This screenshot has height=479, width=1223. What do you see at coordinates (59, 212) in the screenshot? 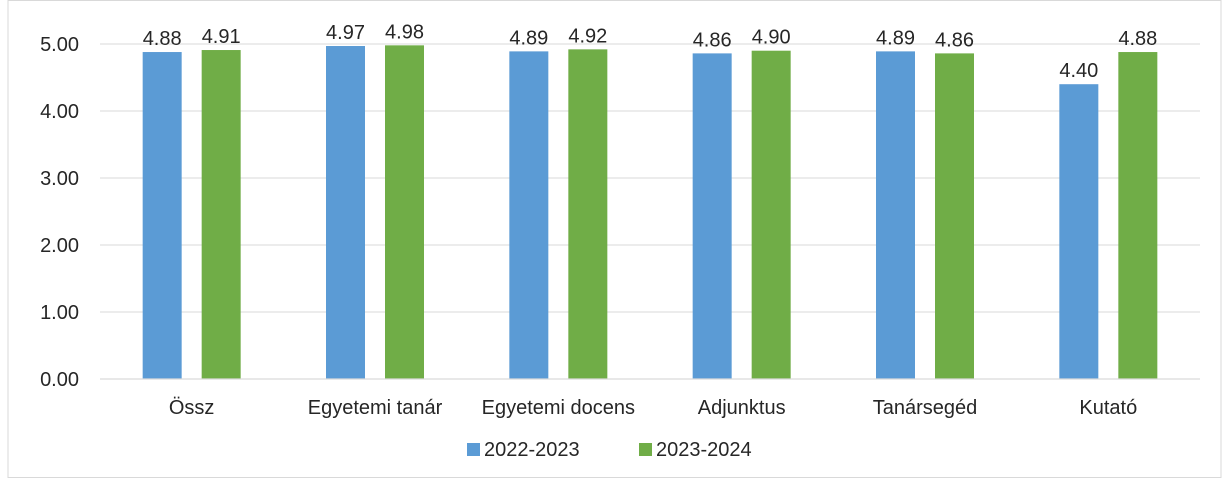
I see `y-axis-tick-labels: 0.00 1.00 2.00 3.00 4.00 5.00` at bounding box center [59, 212].